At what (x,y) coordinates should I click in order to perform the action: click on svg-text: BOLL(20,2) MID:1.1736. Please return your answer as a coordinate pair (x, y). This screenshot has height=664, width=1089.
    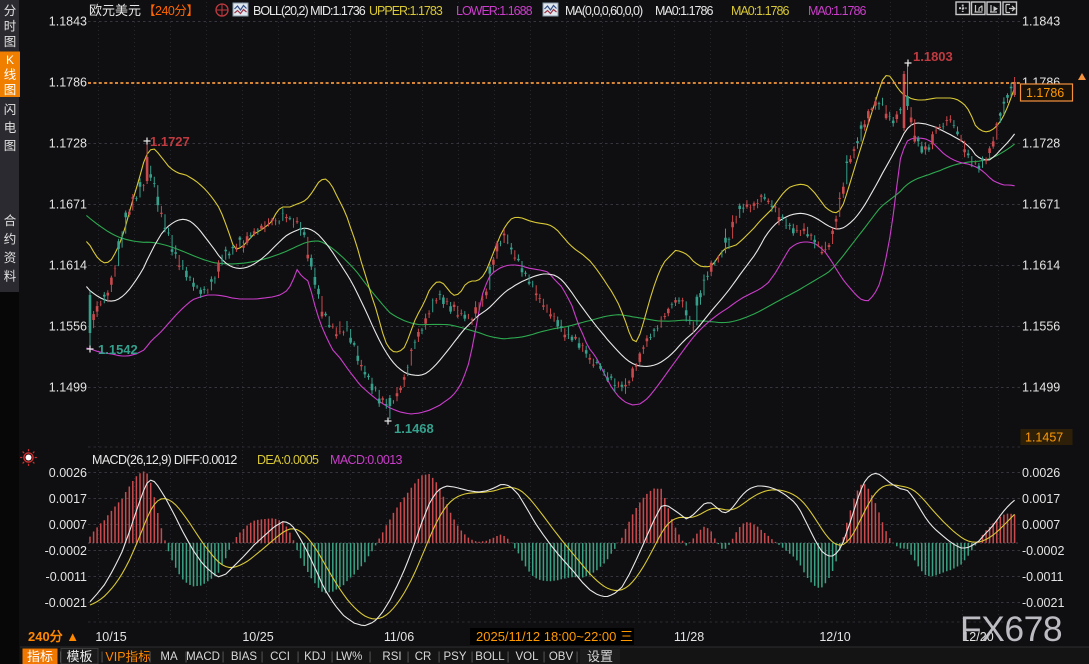
    Looking at the image, I should click on (309, 11).